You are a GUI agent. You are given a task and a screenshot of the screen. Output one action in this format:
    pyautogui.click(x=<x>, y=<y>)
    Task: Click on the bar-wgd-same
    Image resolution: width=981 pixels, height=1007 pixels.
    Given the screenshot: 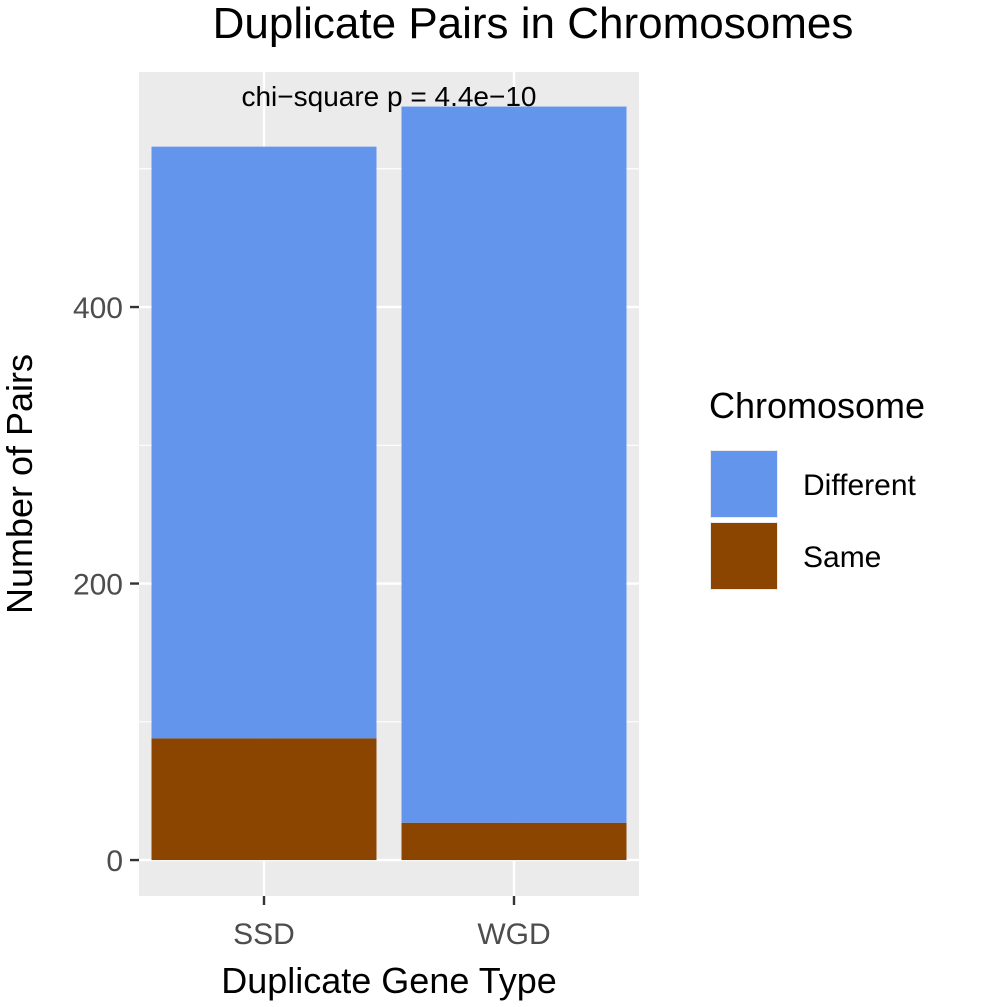 What is the action you would take?
    pyautogui.click(x=514, y=841)
    